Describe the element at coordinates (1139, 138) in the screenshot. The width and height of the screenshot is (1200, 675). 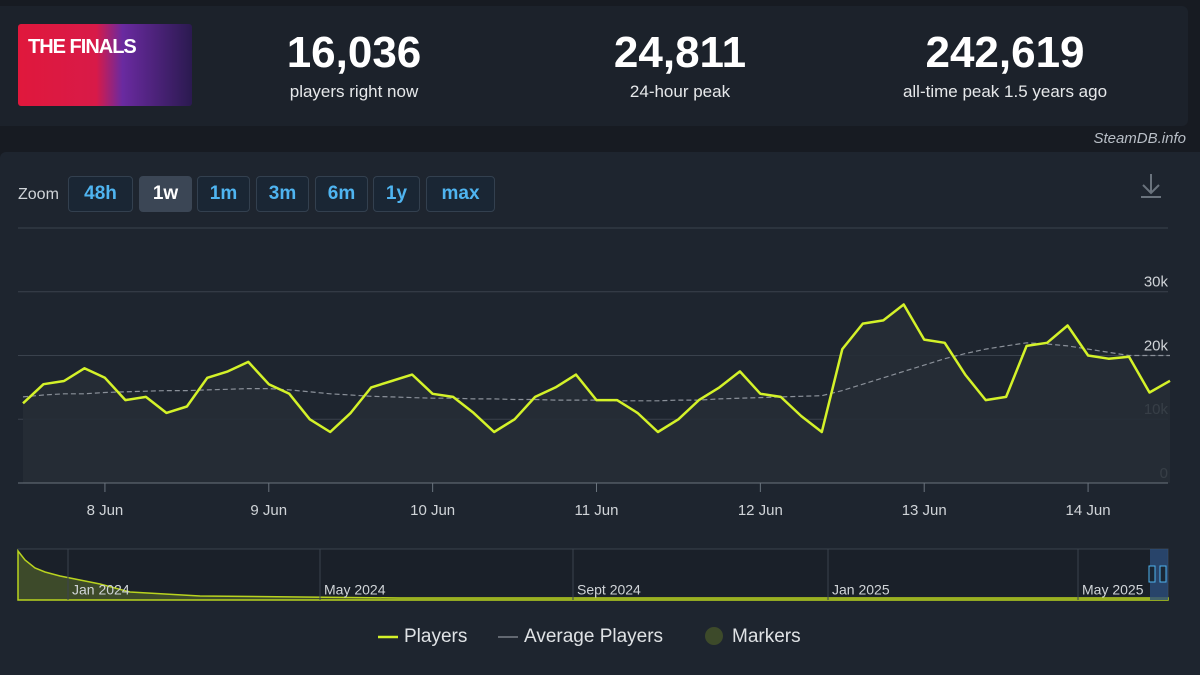
I see `source: SteamDB.info` at that location.